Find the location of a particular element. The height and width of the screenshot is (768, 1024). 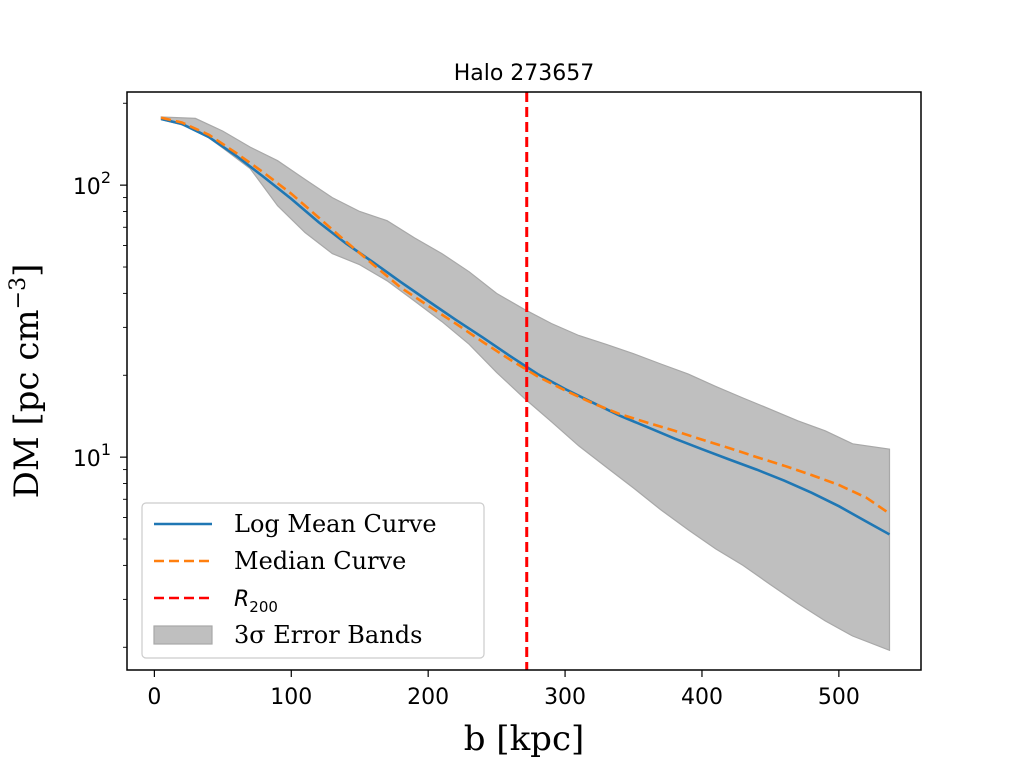

y-axis-label: DM [pc cm−3] is located at coordinates (26, 381).